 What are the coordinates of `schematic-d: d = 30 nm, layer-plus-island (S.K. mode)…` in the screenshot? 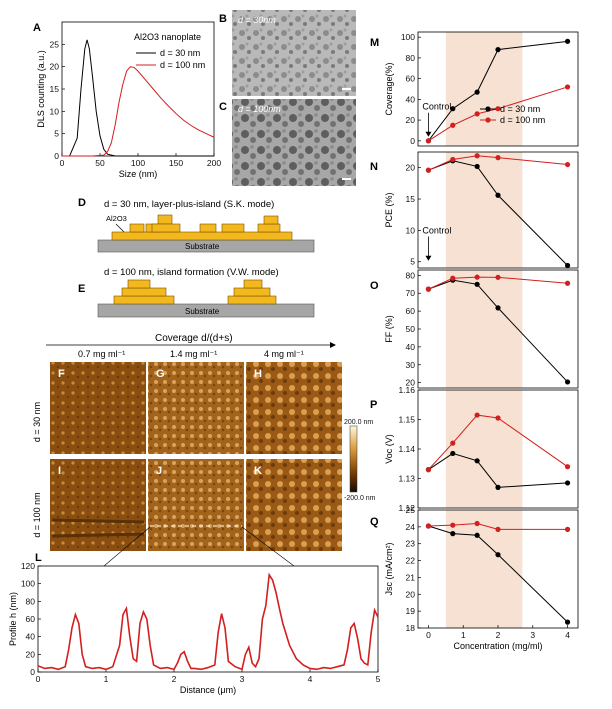 It's located at (206, 226).